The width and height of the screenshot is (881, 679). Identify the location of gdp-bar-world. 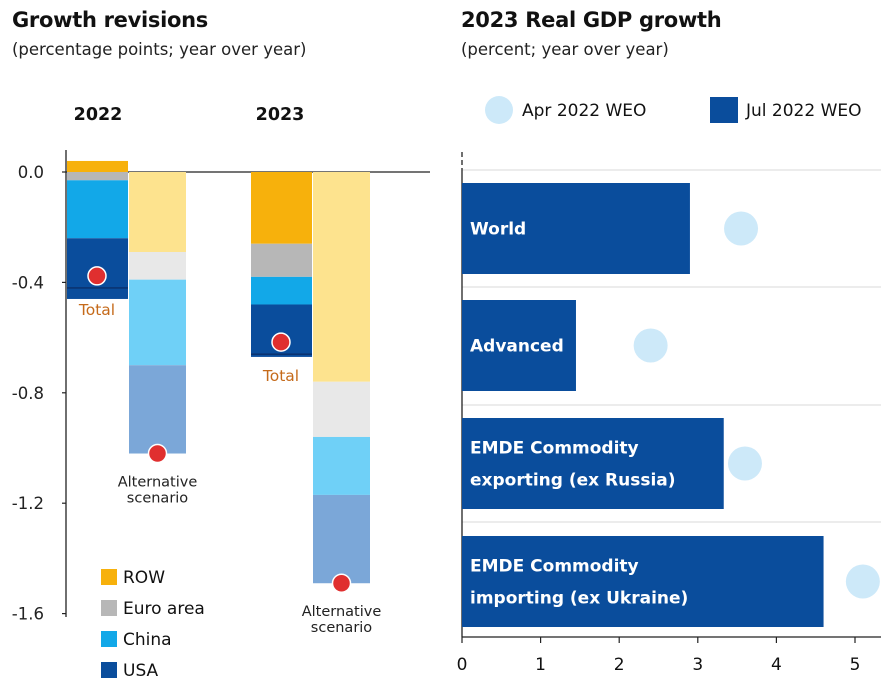
(576, 228).